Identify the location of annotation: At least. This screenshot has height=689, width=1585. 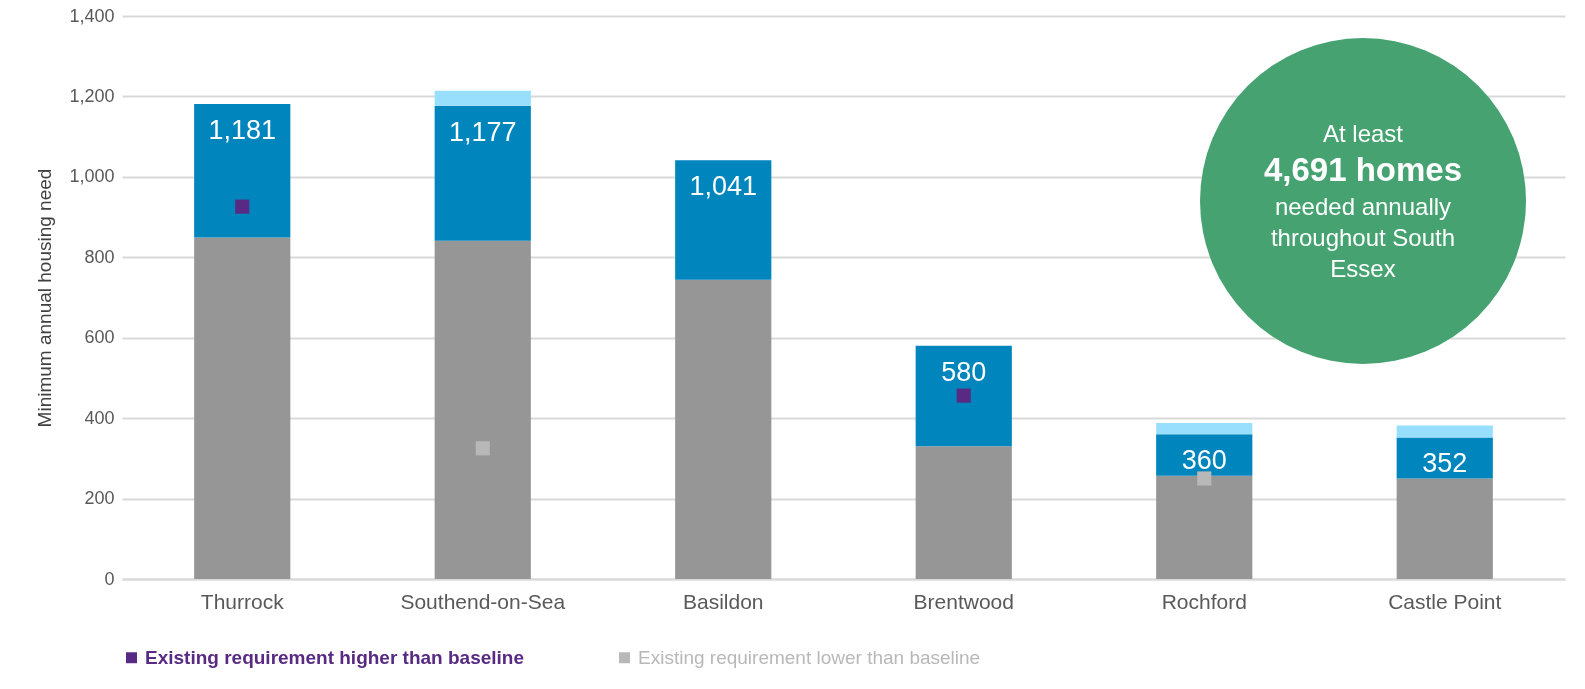
(1362, 134).